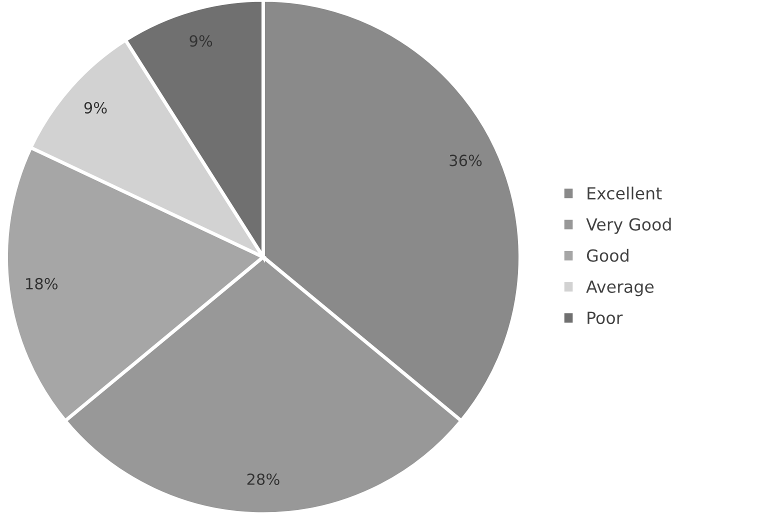 Image resolution: width=763 pixels, height=514 pixels. What do you see at coordinates (263, 479) in the screenshot?
I see `data-label: 28%` at bounding box center [263, 479].